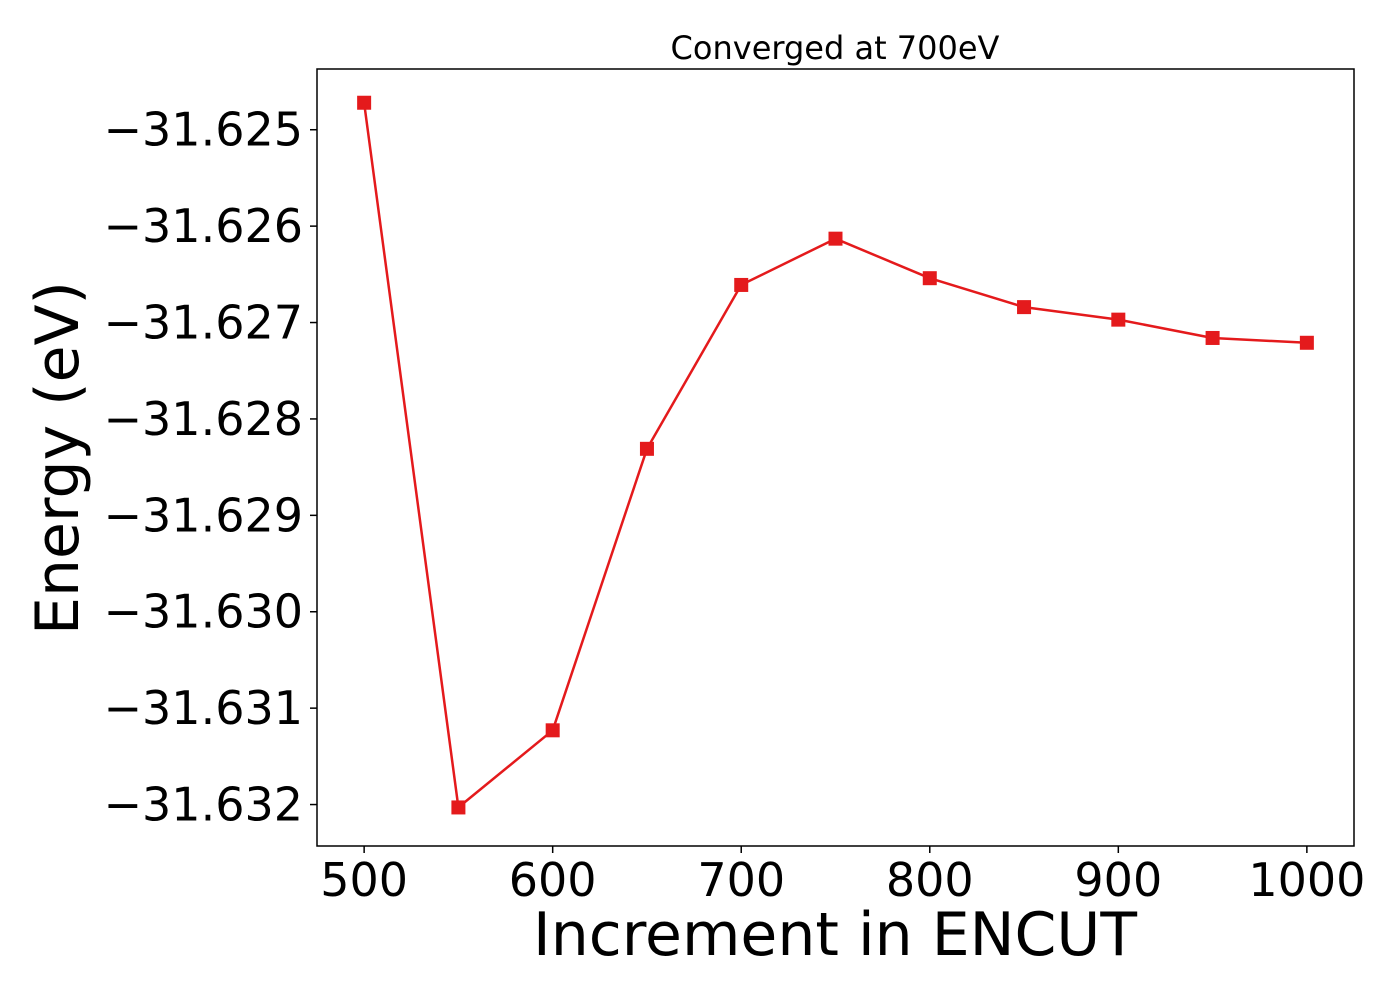  Describe the element at coordinates (1118, 880) in the screenshot. I see `x-tick-label: 900` at that location.